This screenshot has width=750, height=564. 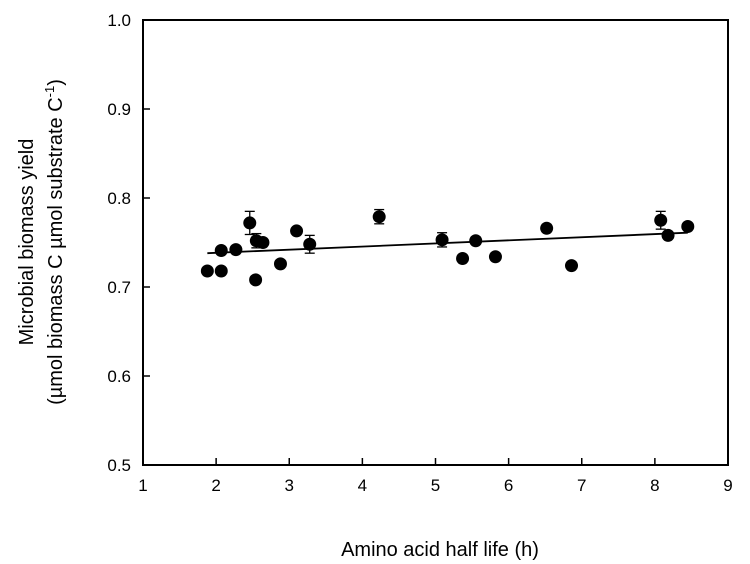 I want to click on x-tick-label: 4, so click(x=362, y=485).